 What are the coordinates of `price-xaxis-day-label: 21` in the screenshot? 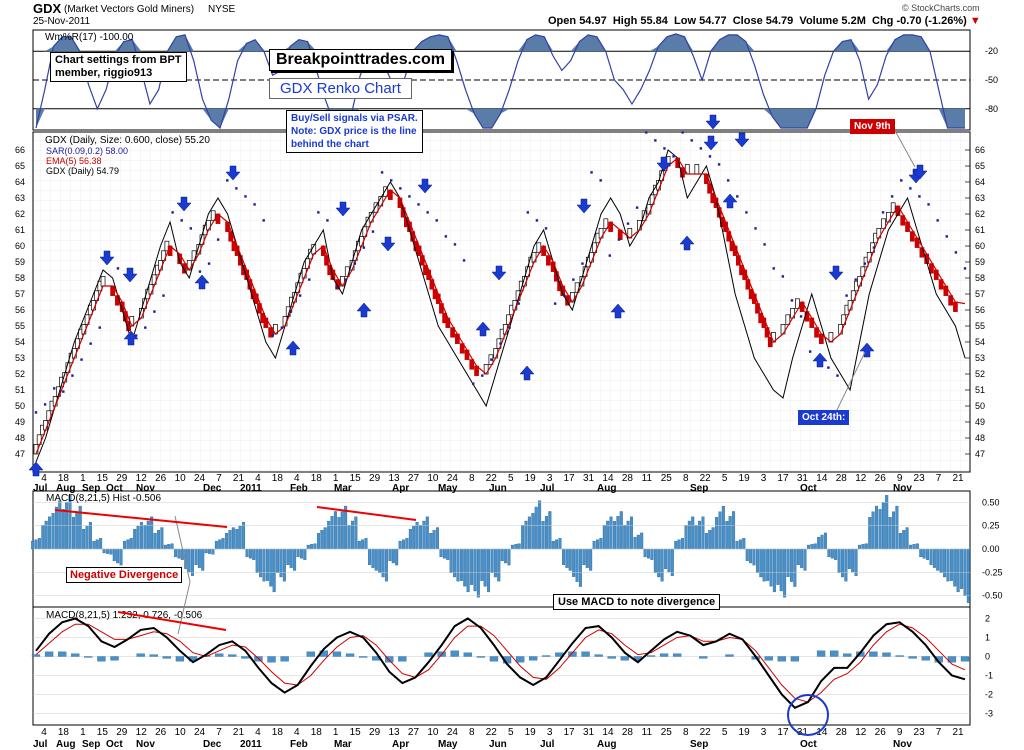 It's located at (958, 478).